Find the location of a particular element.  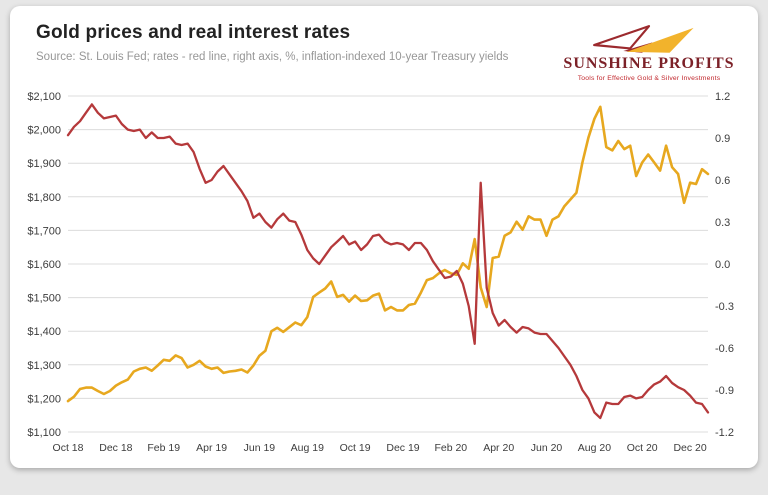

right-axis-tick-label: 0.3 is located at coordinates (722, 223).